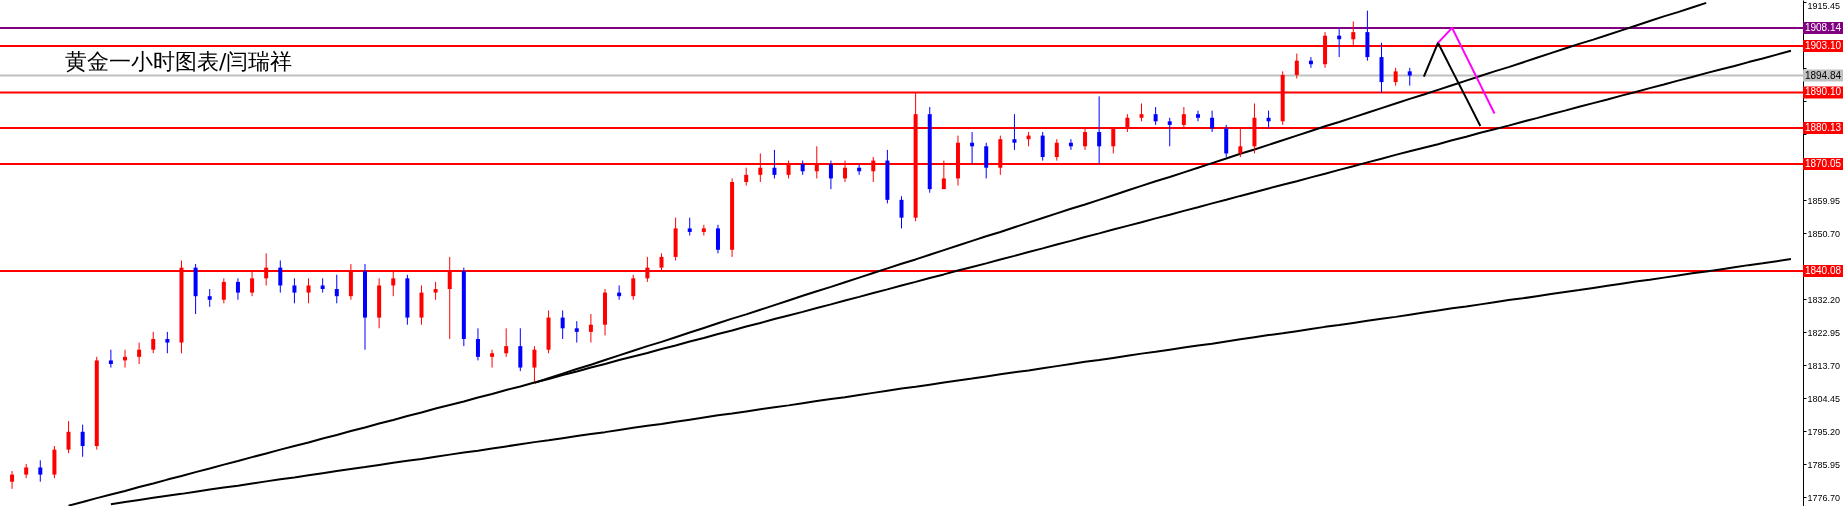  Describe the element at coordinates (179, 61) in the screenshot. I see `text: 黄金一小时图表/闫瑞祥` at that location.